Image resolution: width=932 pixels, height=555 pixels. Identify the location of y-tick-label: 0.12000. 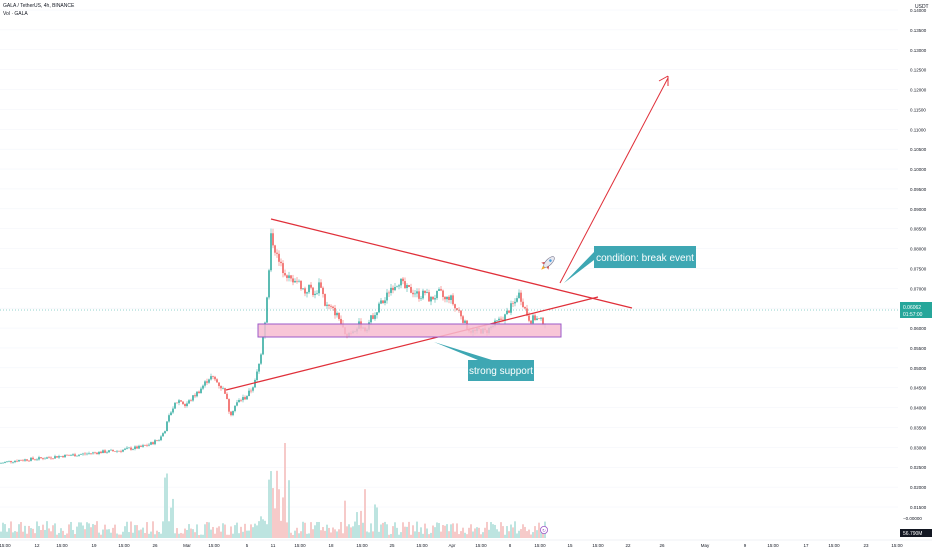
(918, 90).